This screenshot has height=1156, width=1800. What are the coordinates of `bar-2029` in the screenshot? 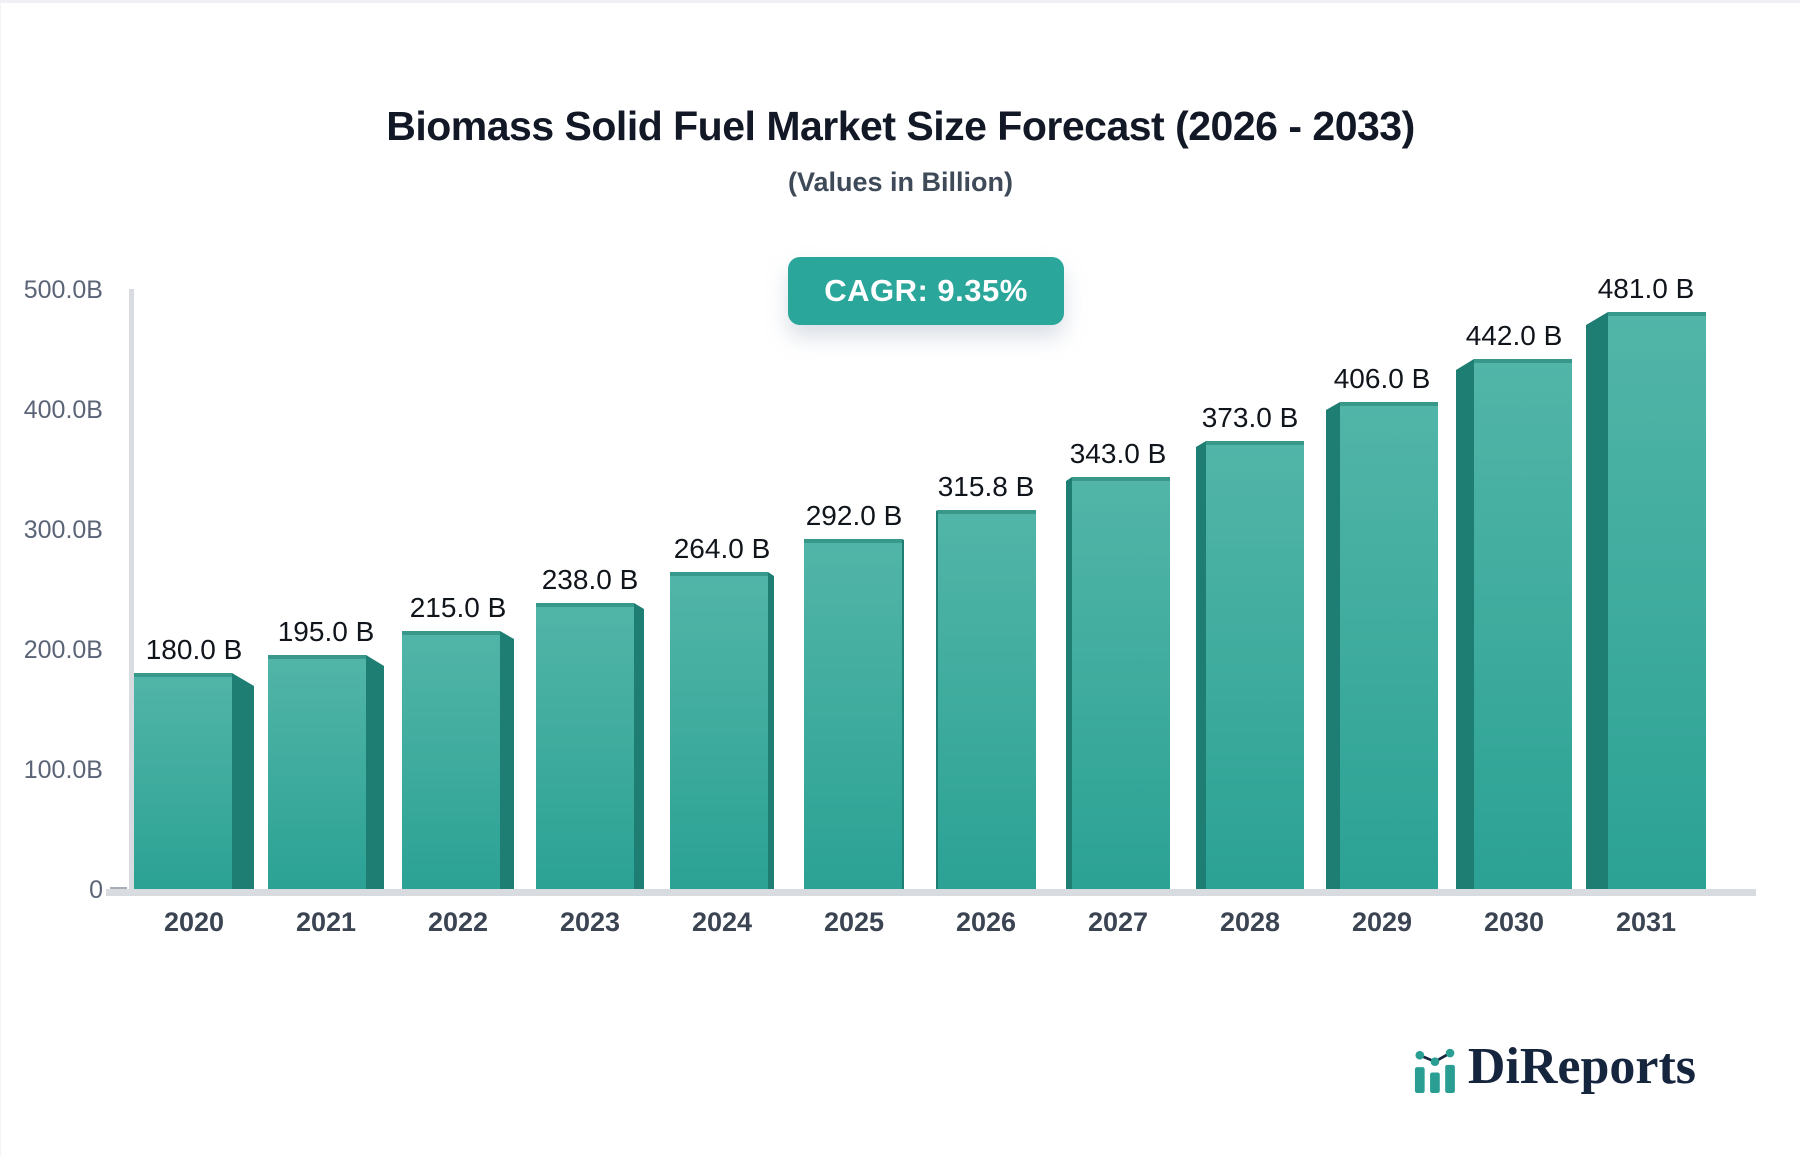 It's located at (1389, 645).